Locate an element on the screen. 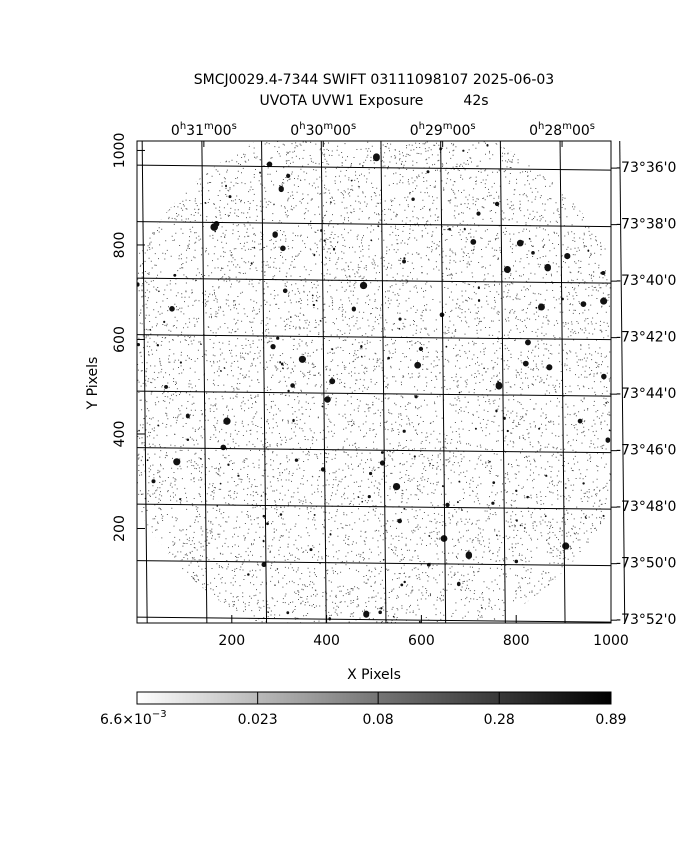 The width and height of the screenshot is (680, 850). x2-tick-label: 0h30m00s is located at coordinates (323, 130).